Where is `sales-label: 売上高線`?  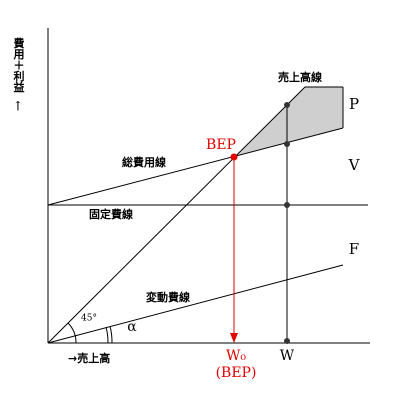 sales-label: 売上高線 is located at coordinates (300, 77).